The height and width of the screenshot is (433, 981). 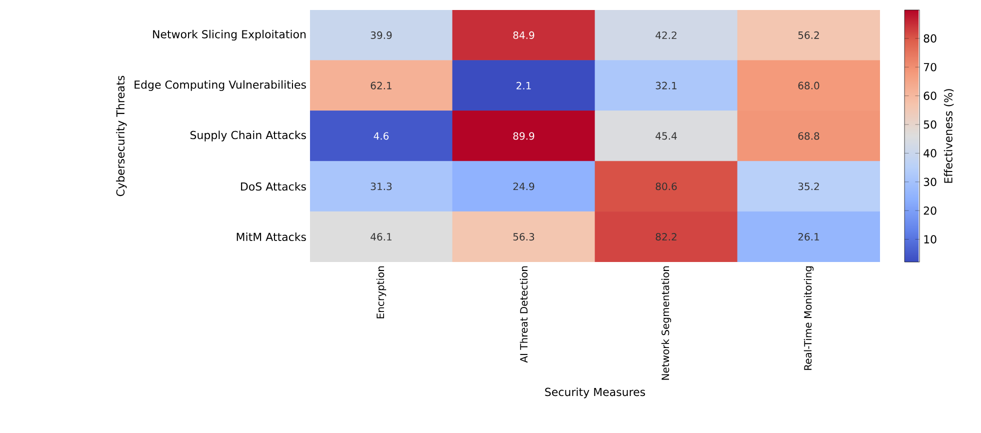 I want to click on data-label: 2.1, so click(x=523, y=86).